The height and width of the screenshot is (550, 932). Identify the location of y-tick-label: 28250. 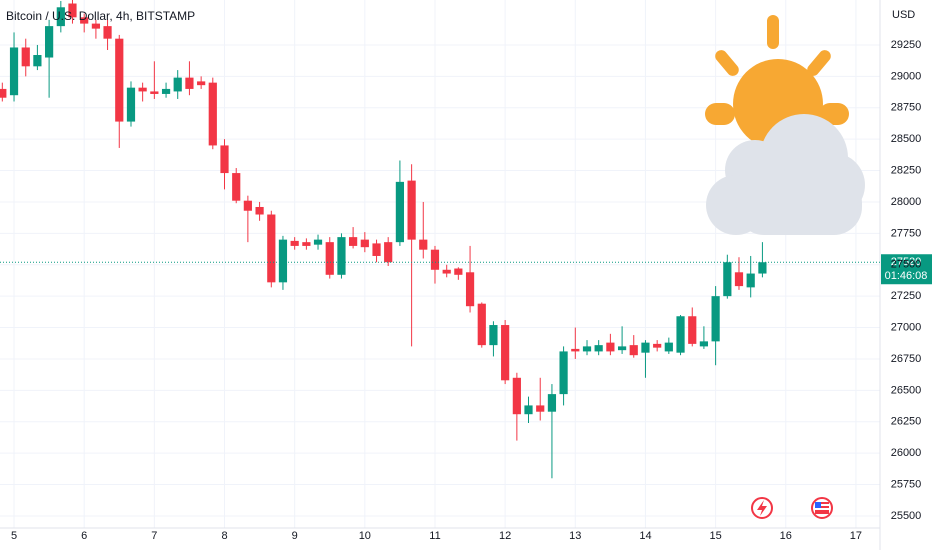
(906, 170).